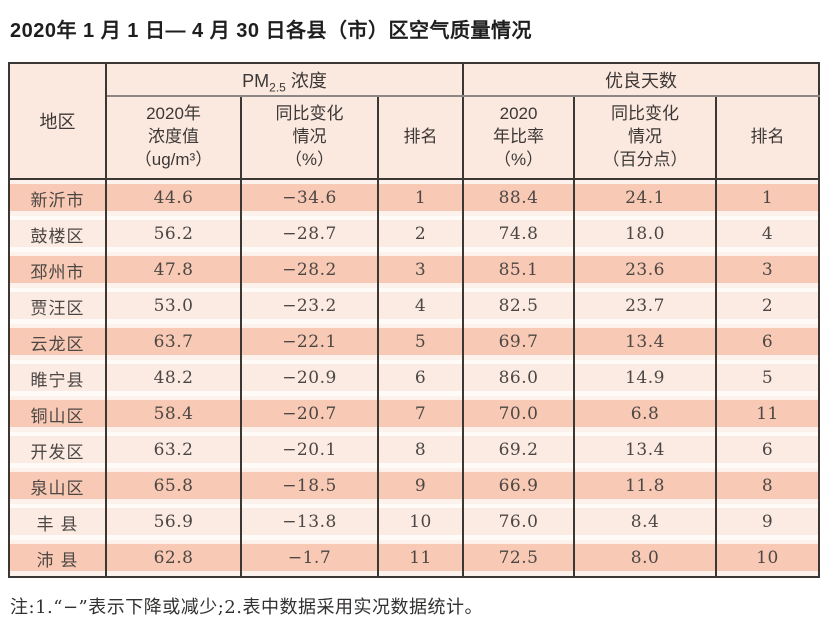 This screenshot has height=620, width=825. Describe the element at coordinates (414, 558) in the screenshot. I see `table-row: 沛 县 62.8 −1.7 11 72.5 8.0 10` at that location.